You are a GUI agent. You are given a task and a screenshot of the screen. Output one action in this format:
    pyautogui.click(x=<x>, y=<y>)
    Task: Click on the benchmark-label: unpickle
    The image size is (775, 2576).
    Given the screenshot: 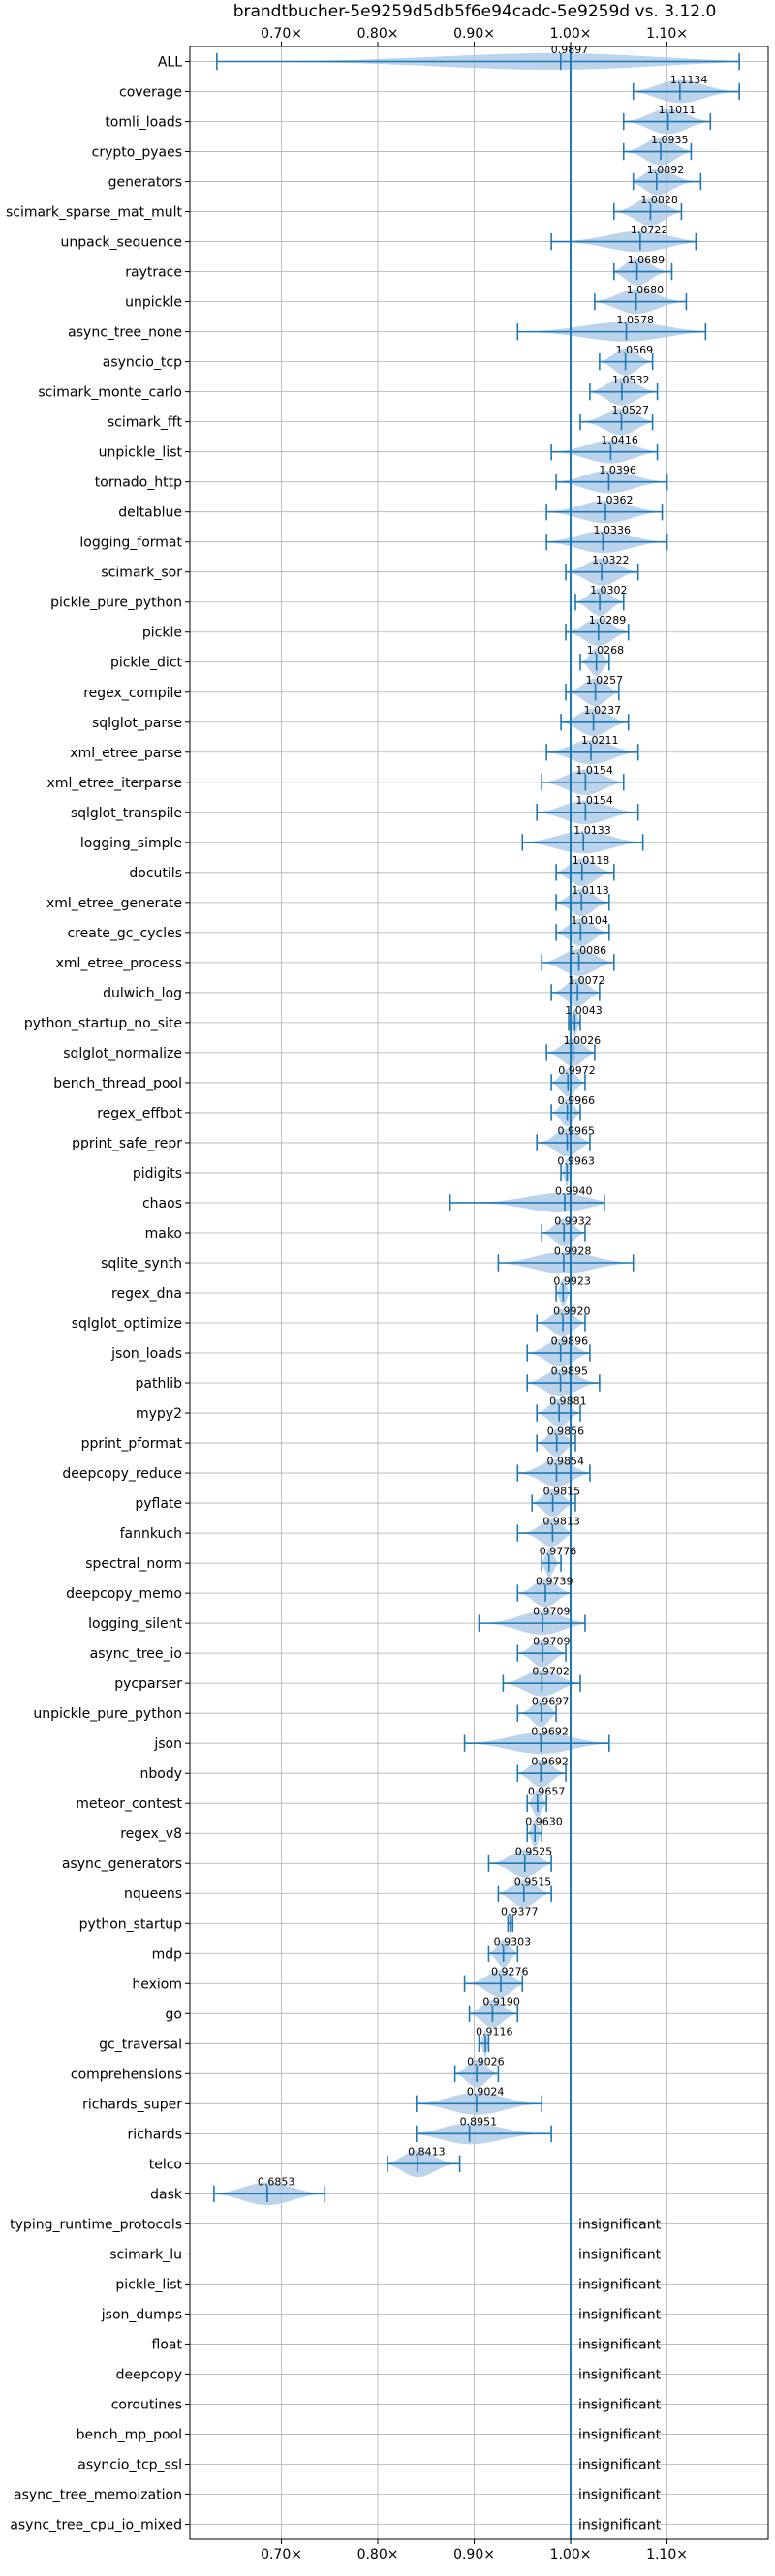 What is the action you would take?
    pyautogui.click(x=153, y=303)
    